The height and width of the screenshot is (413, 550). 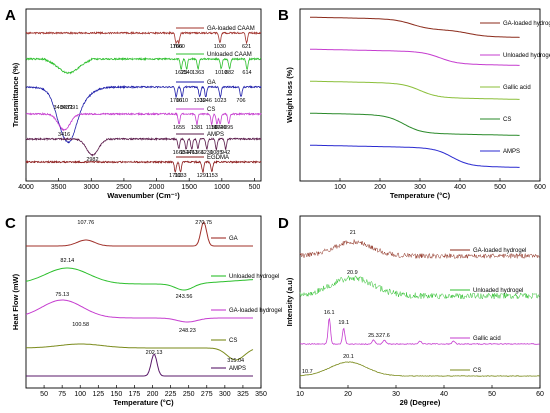 I want to click on legend-label: EGDMA, so click(x=218, y=158).